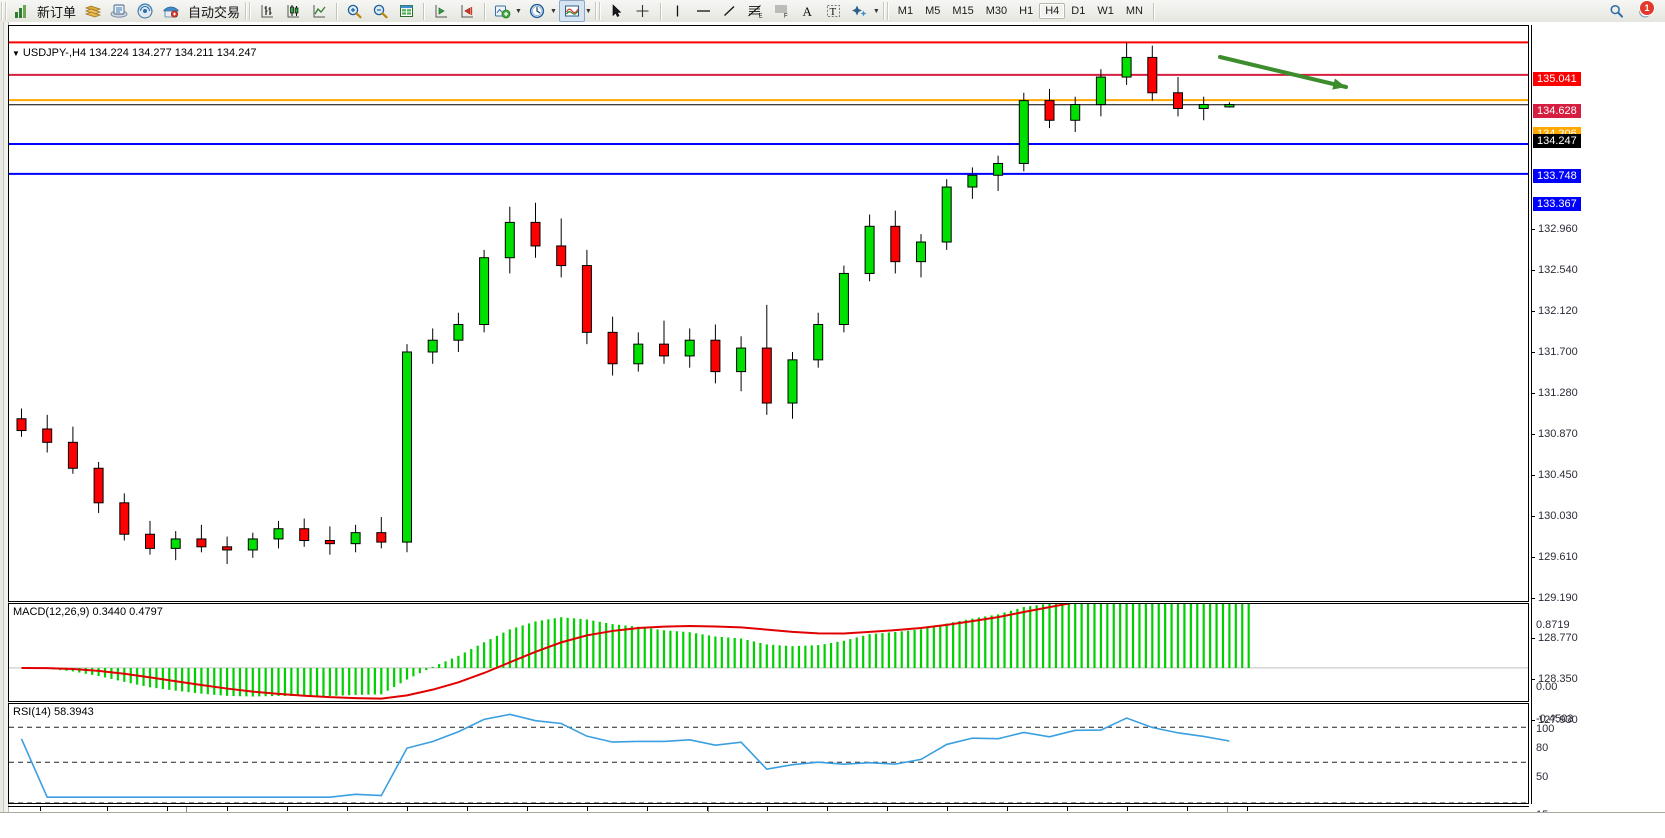 The width and height of the screenshot is (1665, 838). What do you see at coordinates (643, 11) in the screenshot?
I see `crosshair-icon` at bounding box center [643, 11].